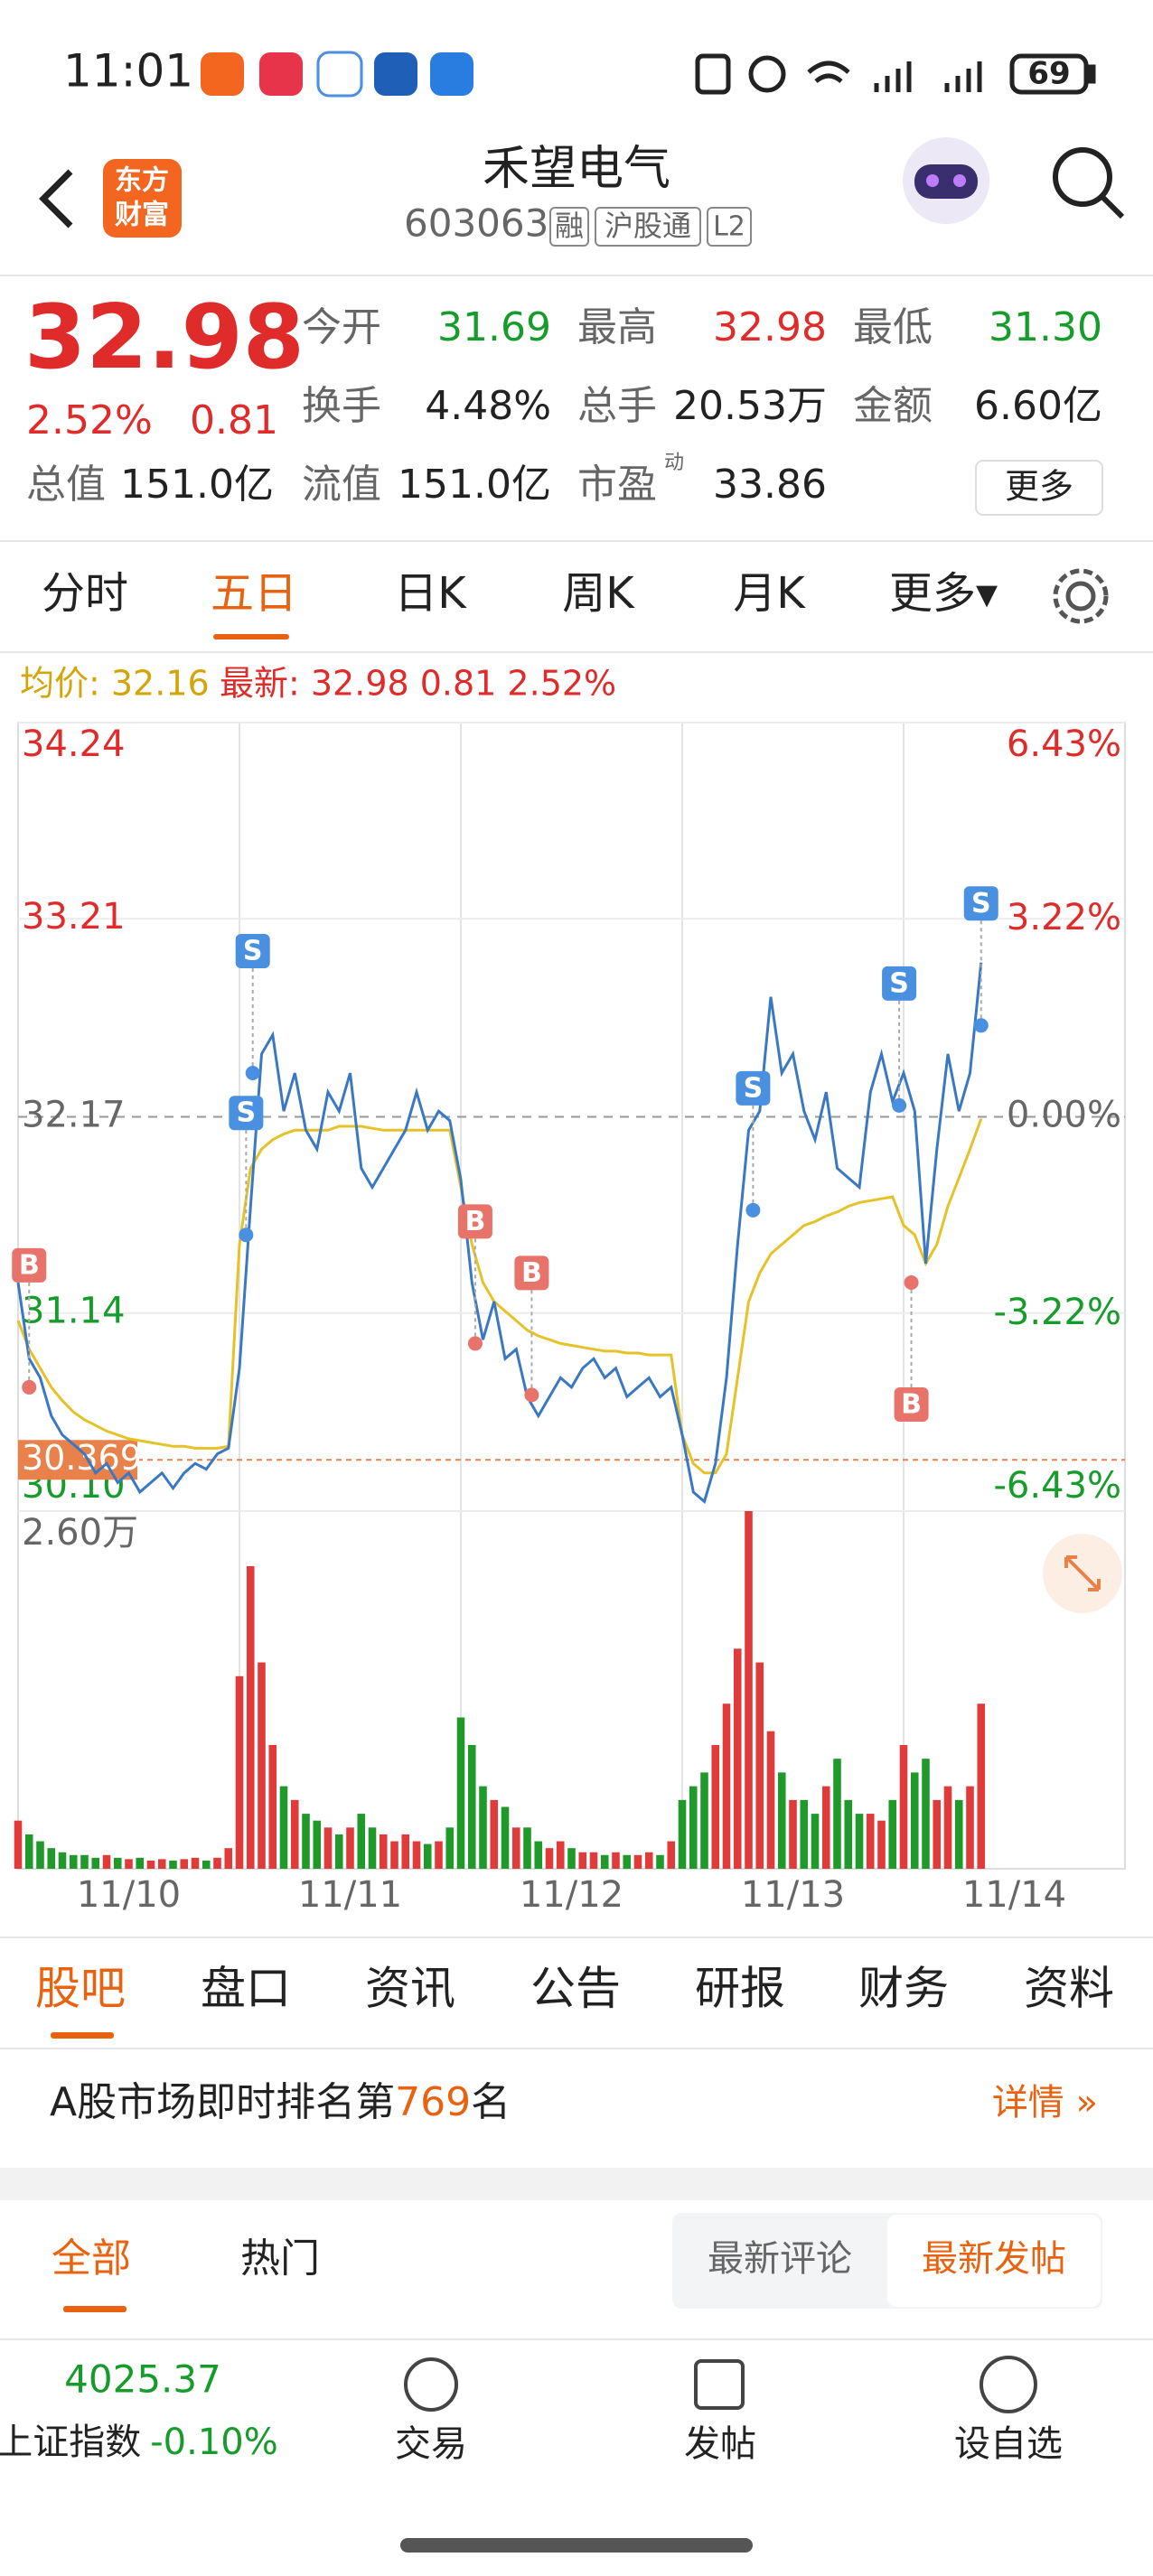 Image resolution: width=1153 pixels, height=2576 pixels. I want to click on y2-tick-label: 3.22%, so click(1064, 917).